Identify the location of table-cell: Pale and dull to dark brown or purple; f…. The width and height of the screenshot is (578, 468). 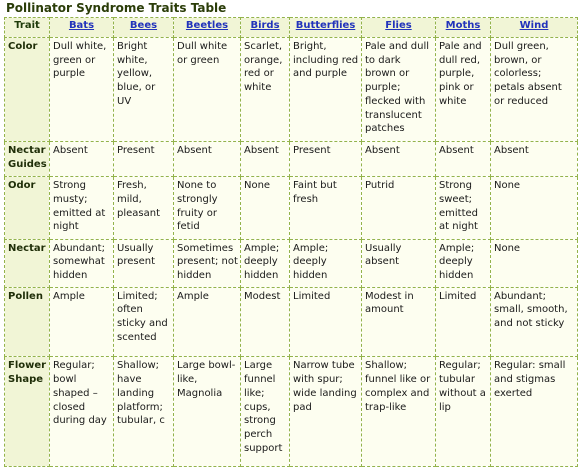
(398, 89).